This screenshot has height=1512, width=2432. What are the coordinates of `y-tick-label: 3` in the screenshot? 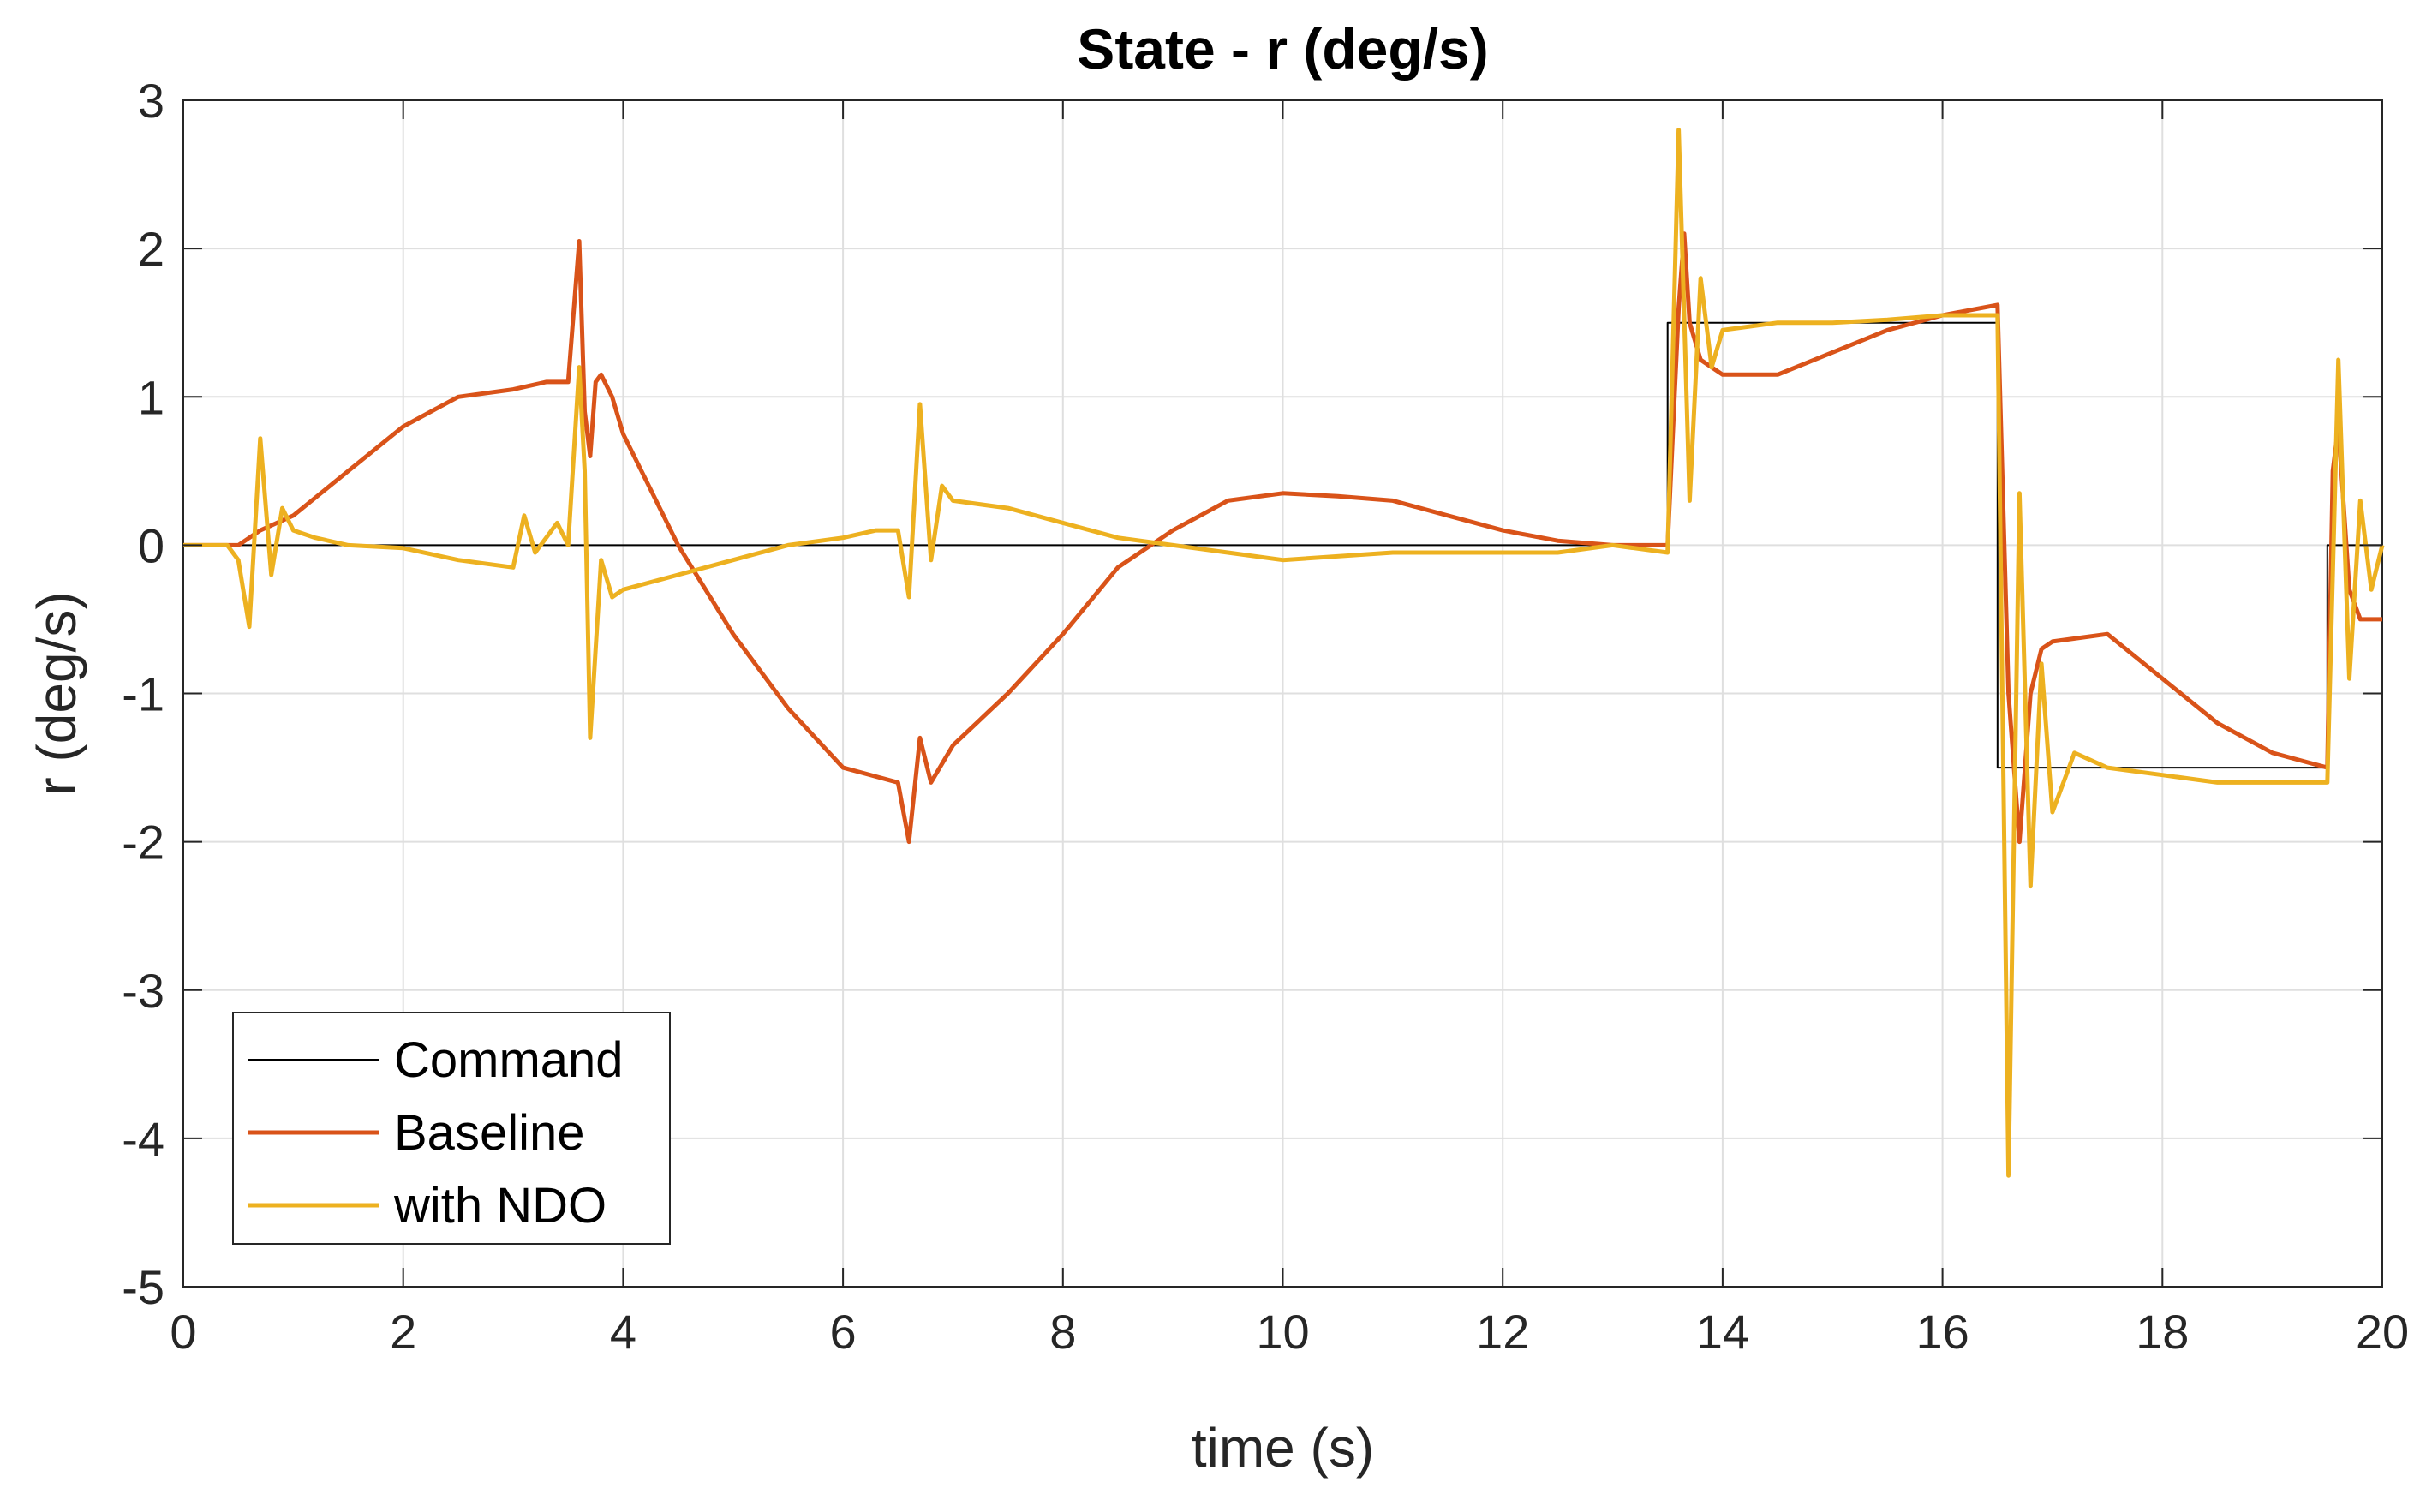 It's located at (151, 101).